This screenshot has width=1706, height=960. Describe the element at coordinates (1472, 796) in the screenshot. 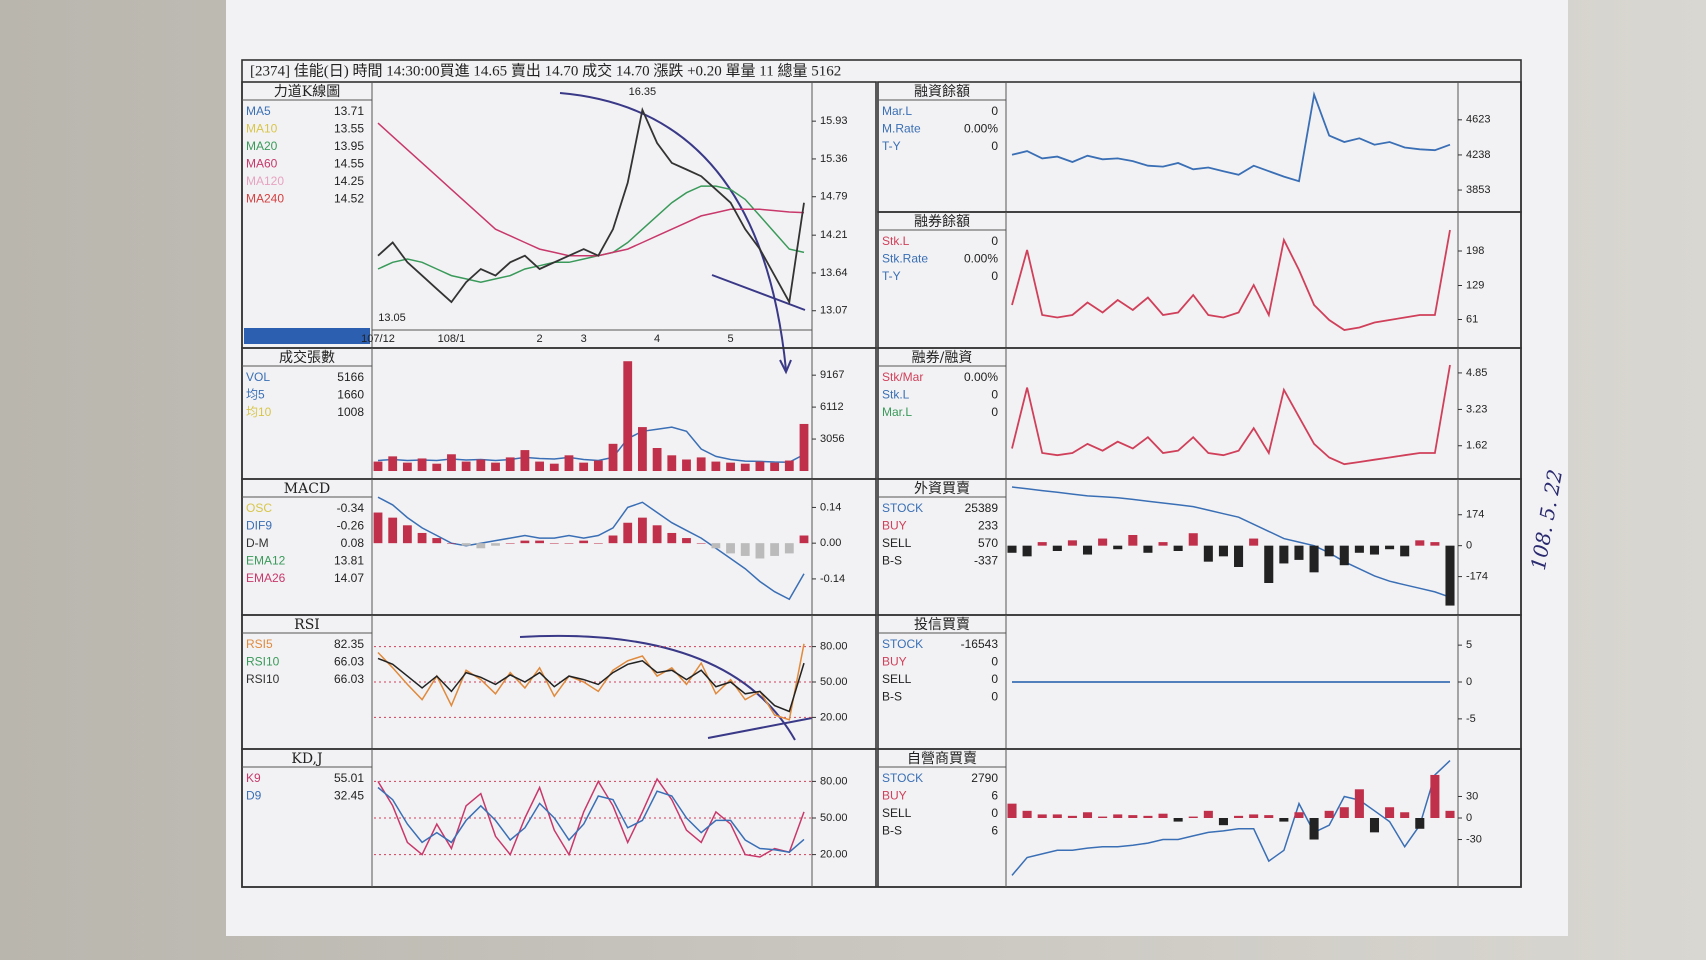

I see `y-tick-label: 30` at that location.